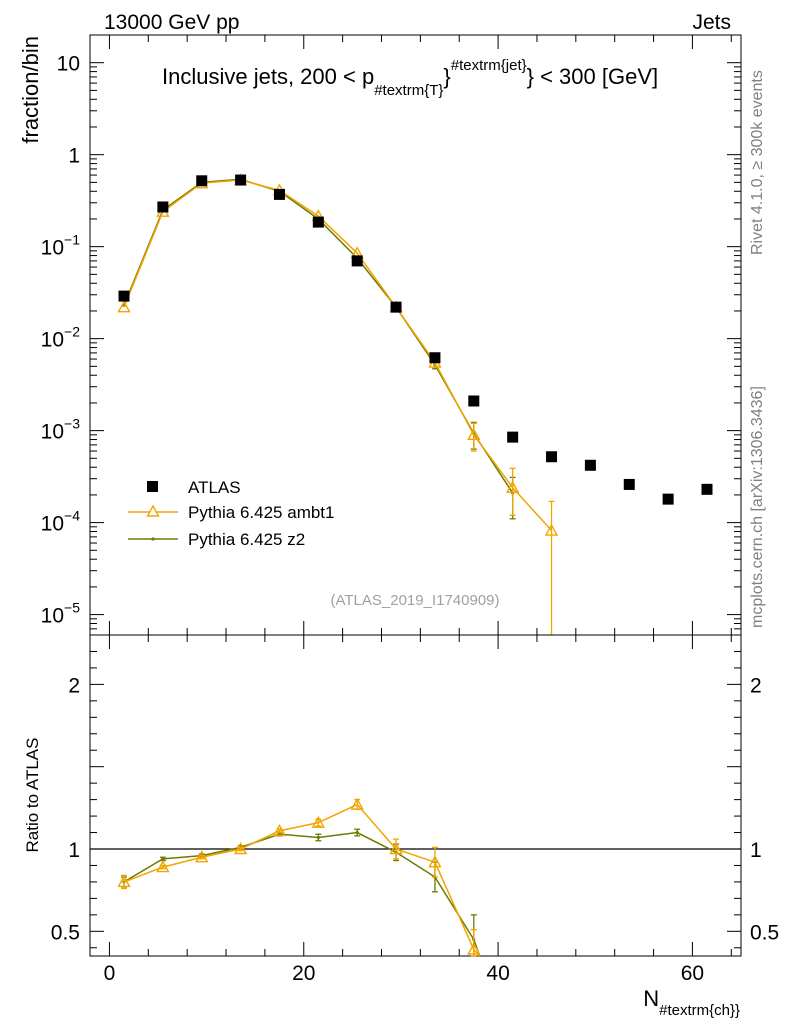 This screenshot has width=786, height=1024. What do you see at coordinates (268, 76) in the screenshot?
I see `plot-title-main: Inclusive jets, 200 < p` at bounding box center [268, 76].